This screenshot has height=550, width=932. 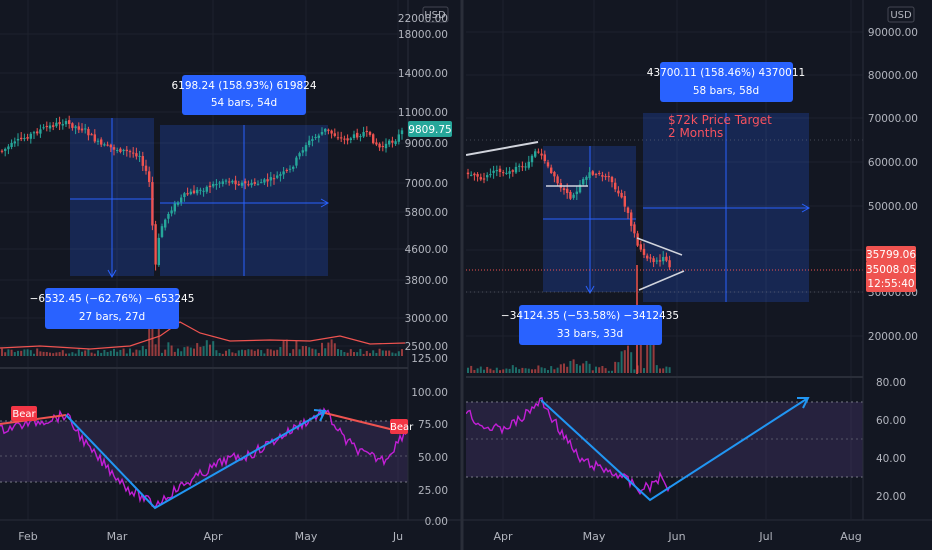 What do you see at coordinates (590, 290) in the screenshot?
I see `right-measure-arrow-down` at bounding box center [590, 290].